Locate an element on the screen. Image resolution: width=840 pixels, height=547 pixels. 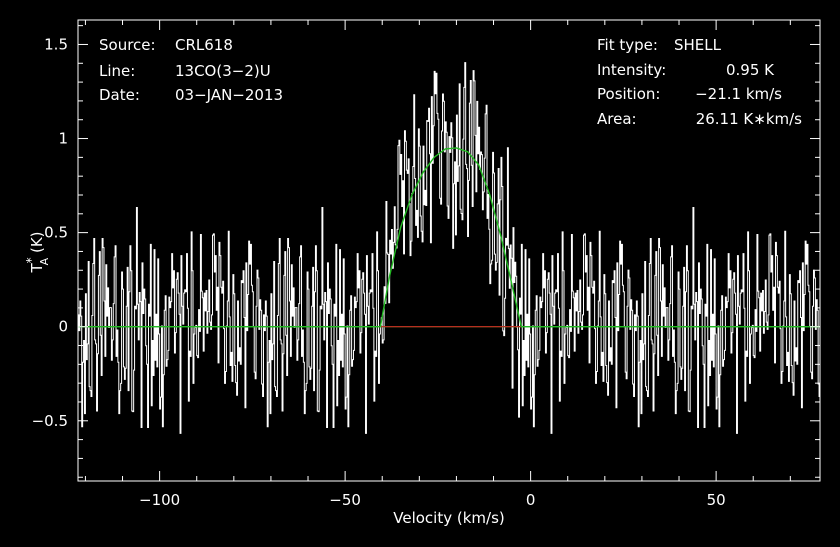
x-tick-label: 50 is located at coordinates (716, 500).